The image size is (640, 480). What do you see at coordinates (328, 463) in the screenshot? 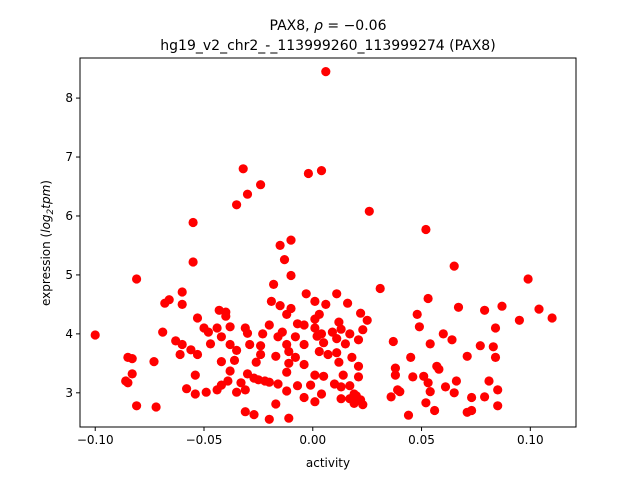
I see `x-axis-label: activity` at bounding box center [328, 463].